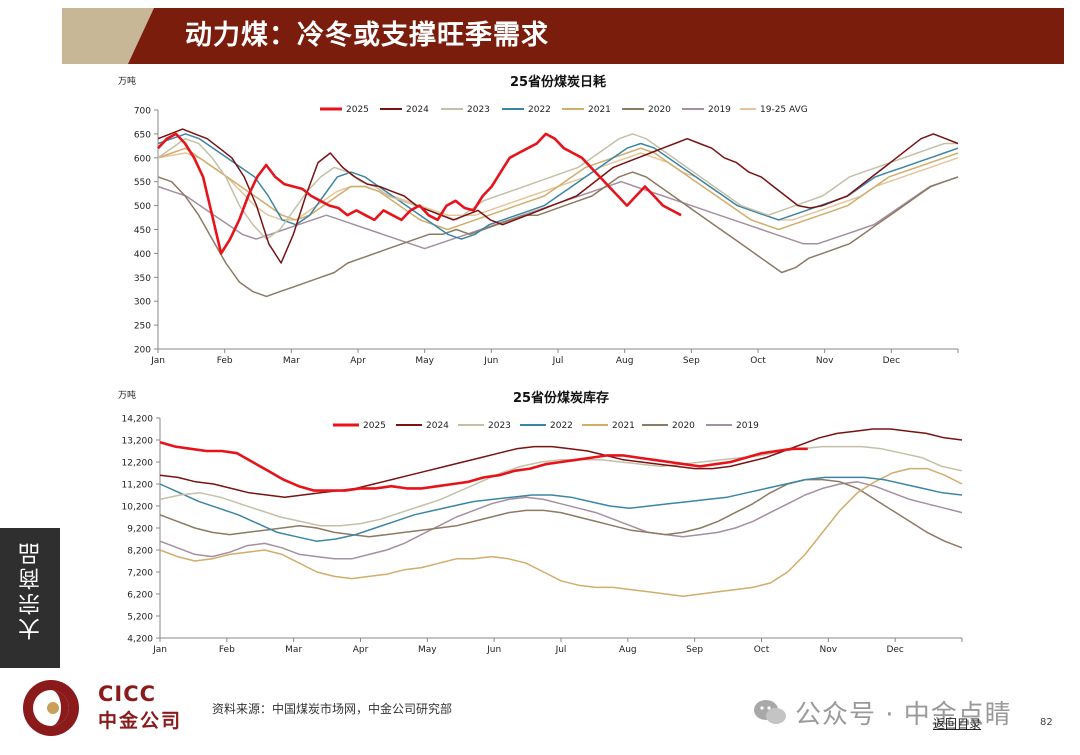 Image resolution: width=1080 pixels, height=755 pixels. Describe the element at coordinates (142, 183) in the screenshot. I see `y-tick-label: 550` at that location.